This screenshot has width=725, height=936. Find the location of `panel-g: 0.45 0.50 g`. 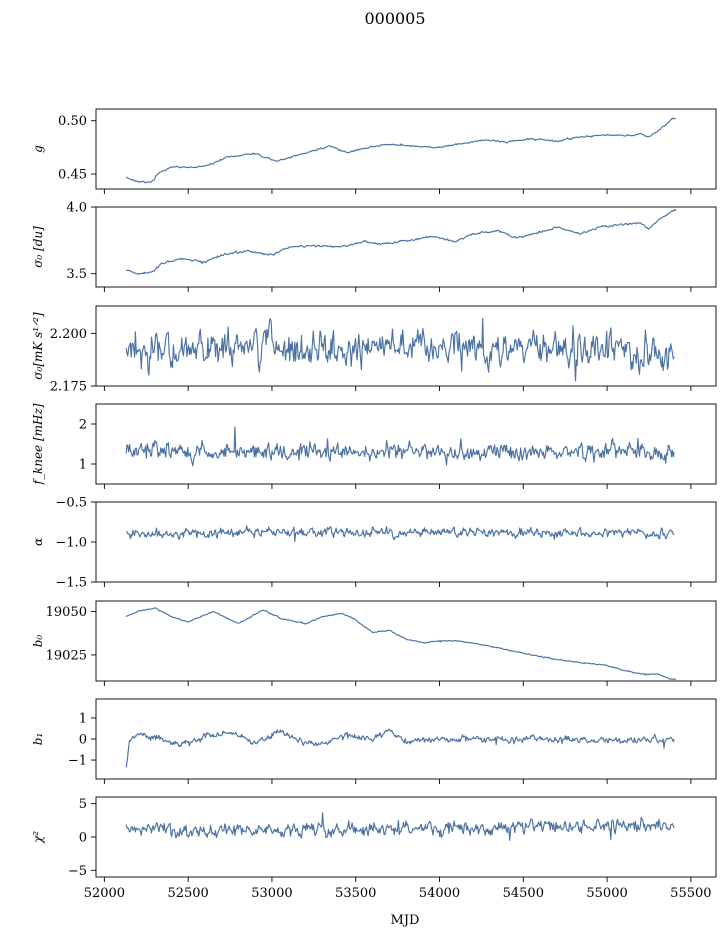

panel-g: 0.45 0.50 g is located at coordinates (374, 151).